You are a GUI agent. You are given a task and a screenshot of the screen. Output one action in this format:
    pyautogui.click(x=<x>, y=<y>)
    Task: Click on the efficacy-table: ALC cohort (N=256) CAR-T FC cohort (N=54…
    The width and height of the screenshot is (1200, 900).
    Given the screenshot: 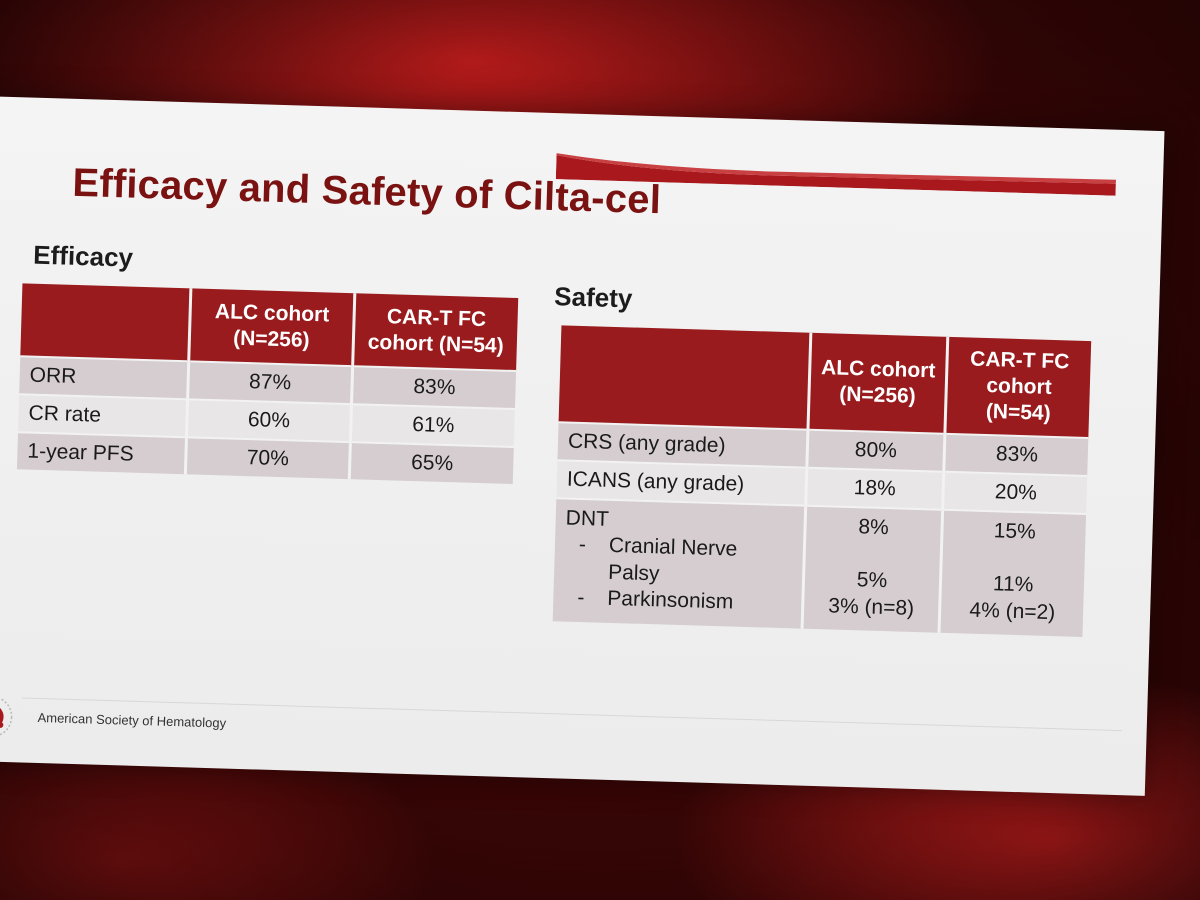 What is the action you would take?
    pyautogui.click(x=267, y=383)
    